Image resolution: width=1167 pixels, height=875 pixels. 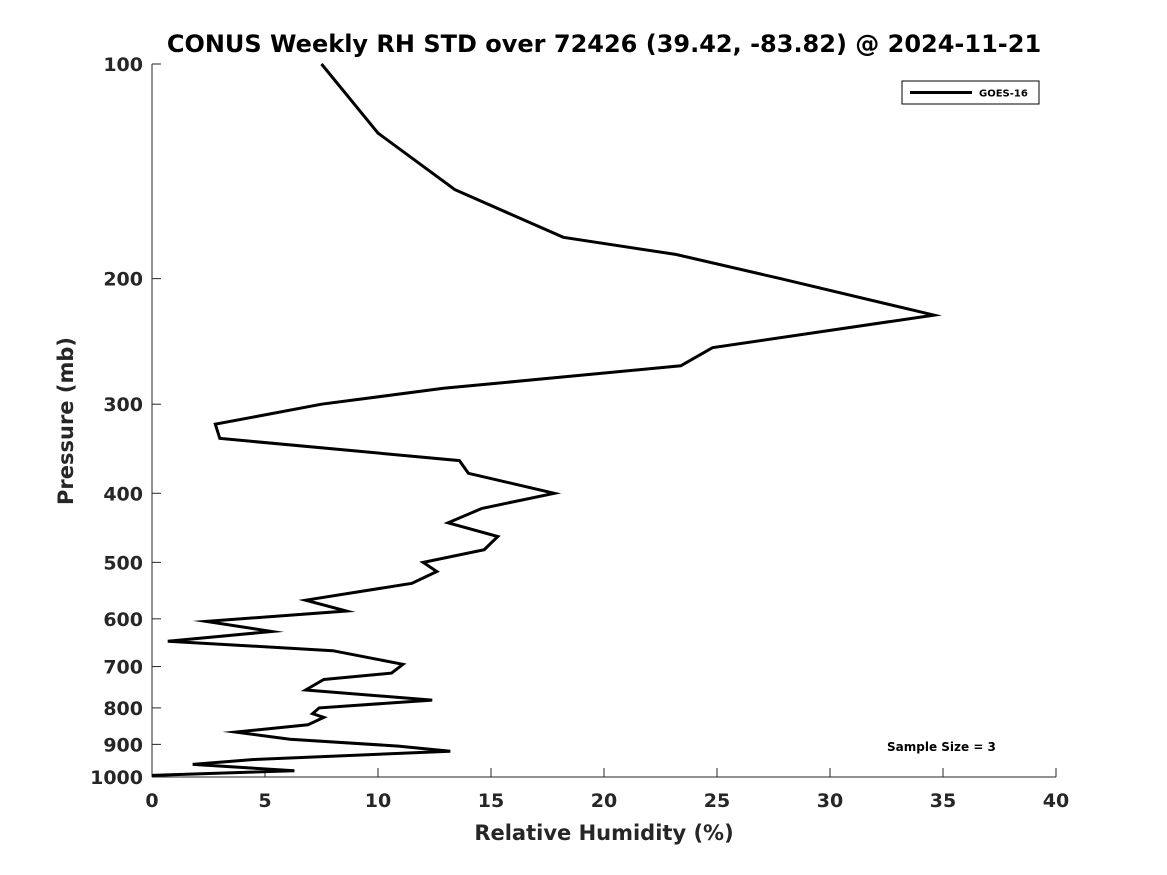 I want to click on legend: GOES-16, so click(x=970, y=92).